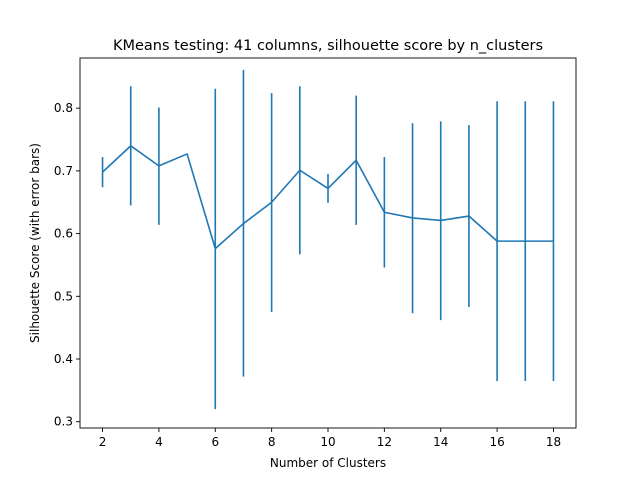 The height and width of the screenshot is (480, 640). Describe the element at coordinates (496, 442) in the screenshot. I see `x-tick-label: 16` at that location.